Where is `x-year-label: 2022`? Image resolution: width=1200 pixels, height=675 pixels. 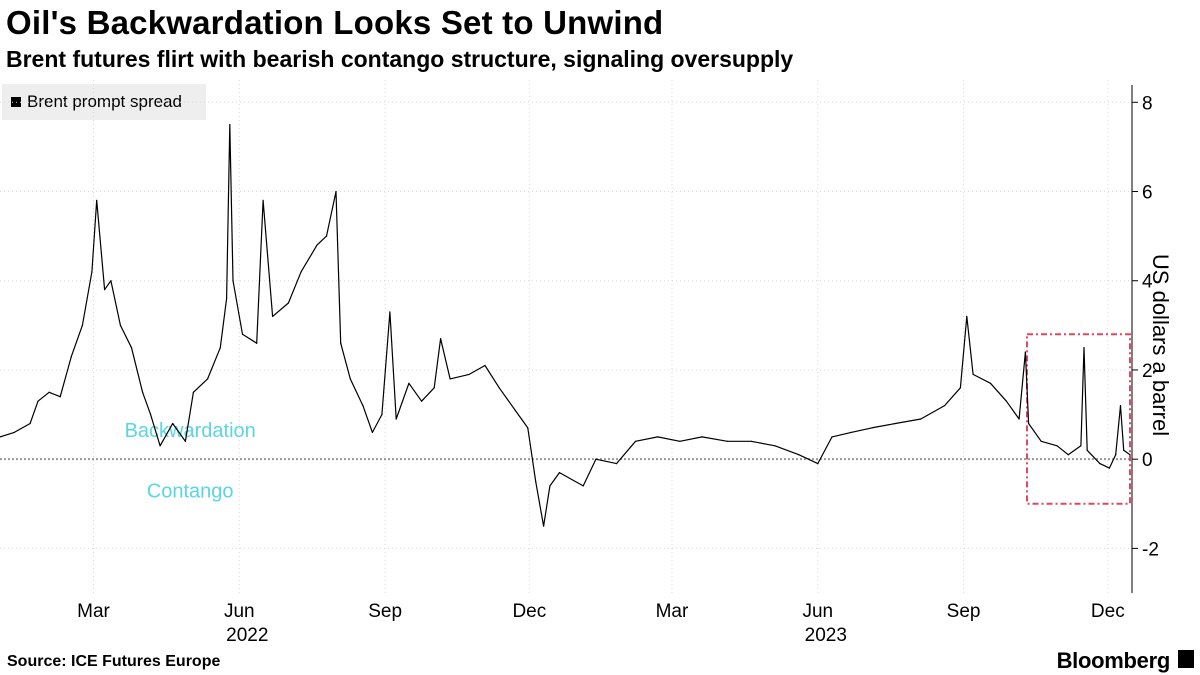
x-year-label: 2022 is located at coordinates (247, 635).